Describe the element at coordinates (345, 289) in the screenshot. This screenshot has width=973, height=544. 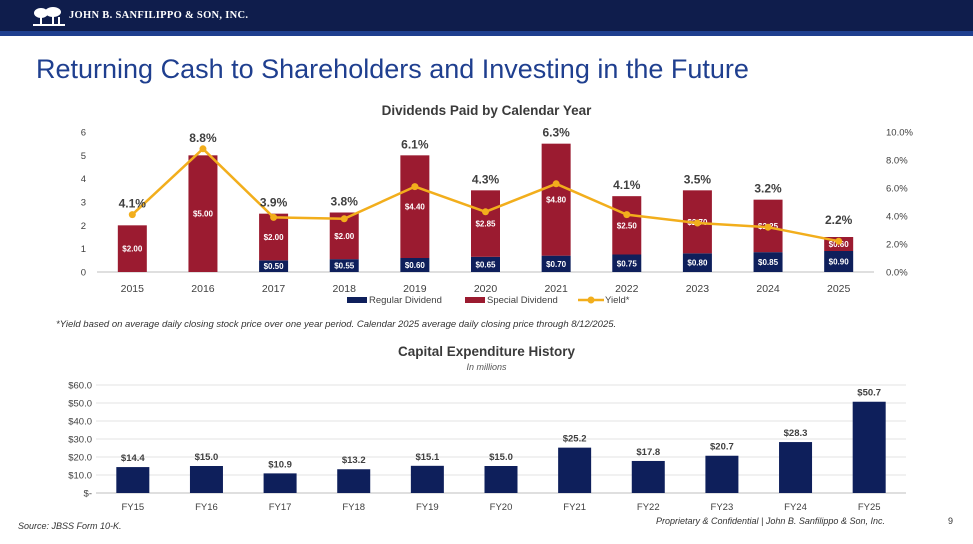
I see `dividend-x-tick: 2018` at that location.